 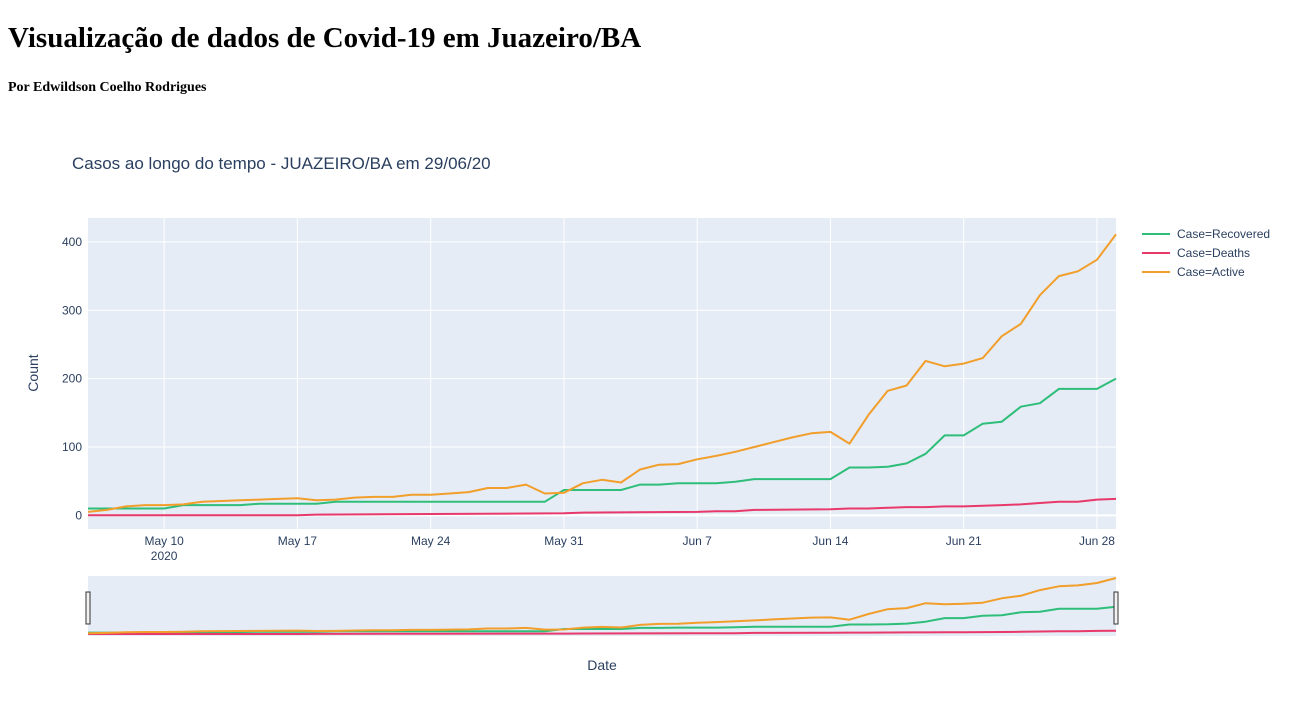 What do you see at coordinates (964, 541) in the screenshot?
I see `x-tick-label: Jun 21` at bounding box center [964, 541].